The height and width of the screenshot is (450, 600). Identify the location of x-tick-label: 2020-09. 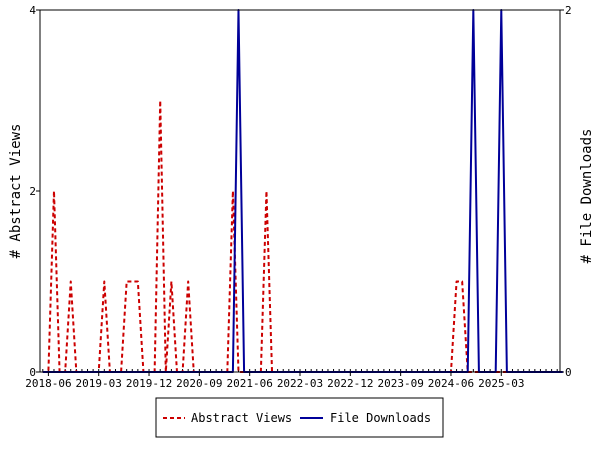
(199, 383).